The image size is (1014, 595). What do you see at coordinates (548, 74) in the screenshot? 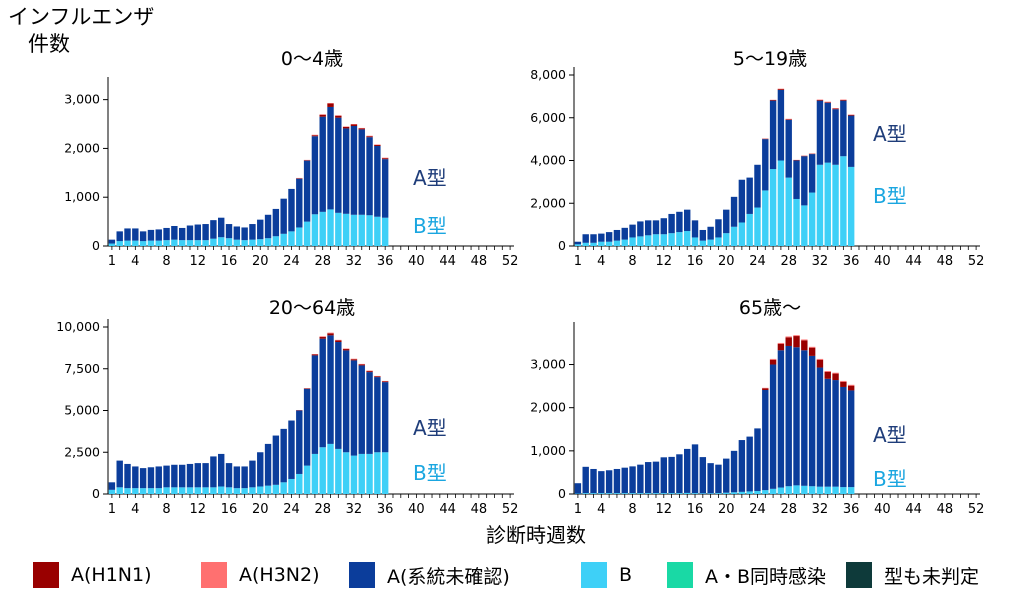
I see `y-tick-label: 8,000` at bounding box center [548, 74].